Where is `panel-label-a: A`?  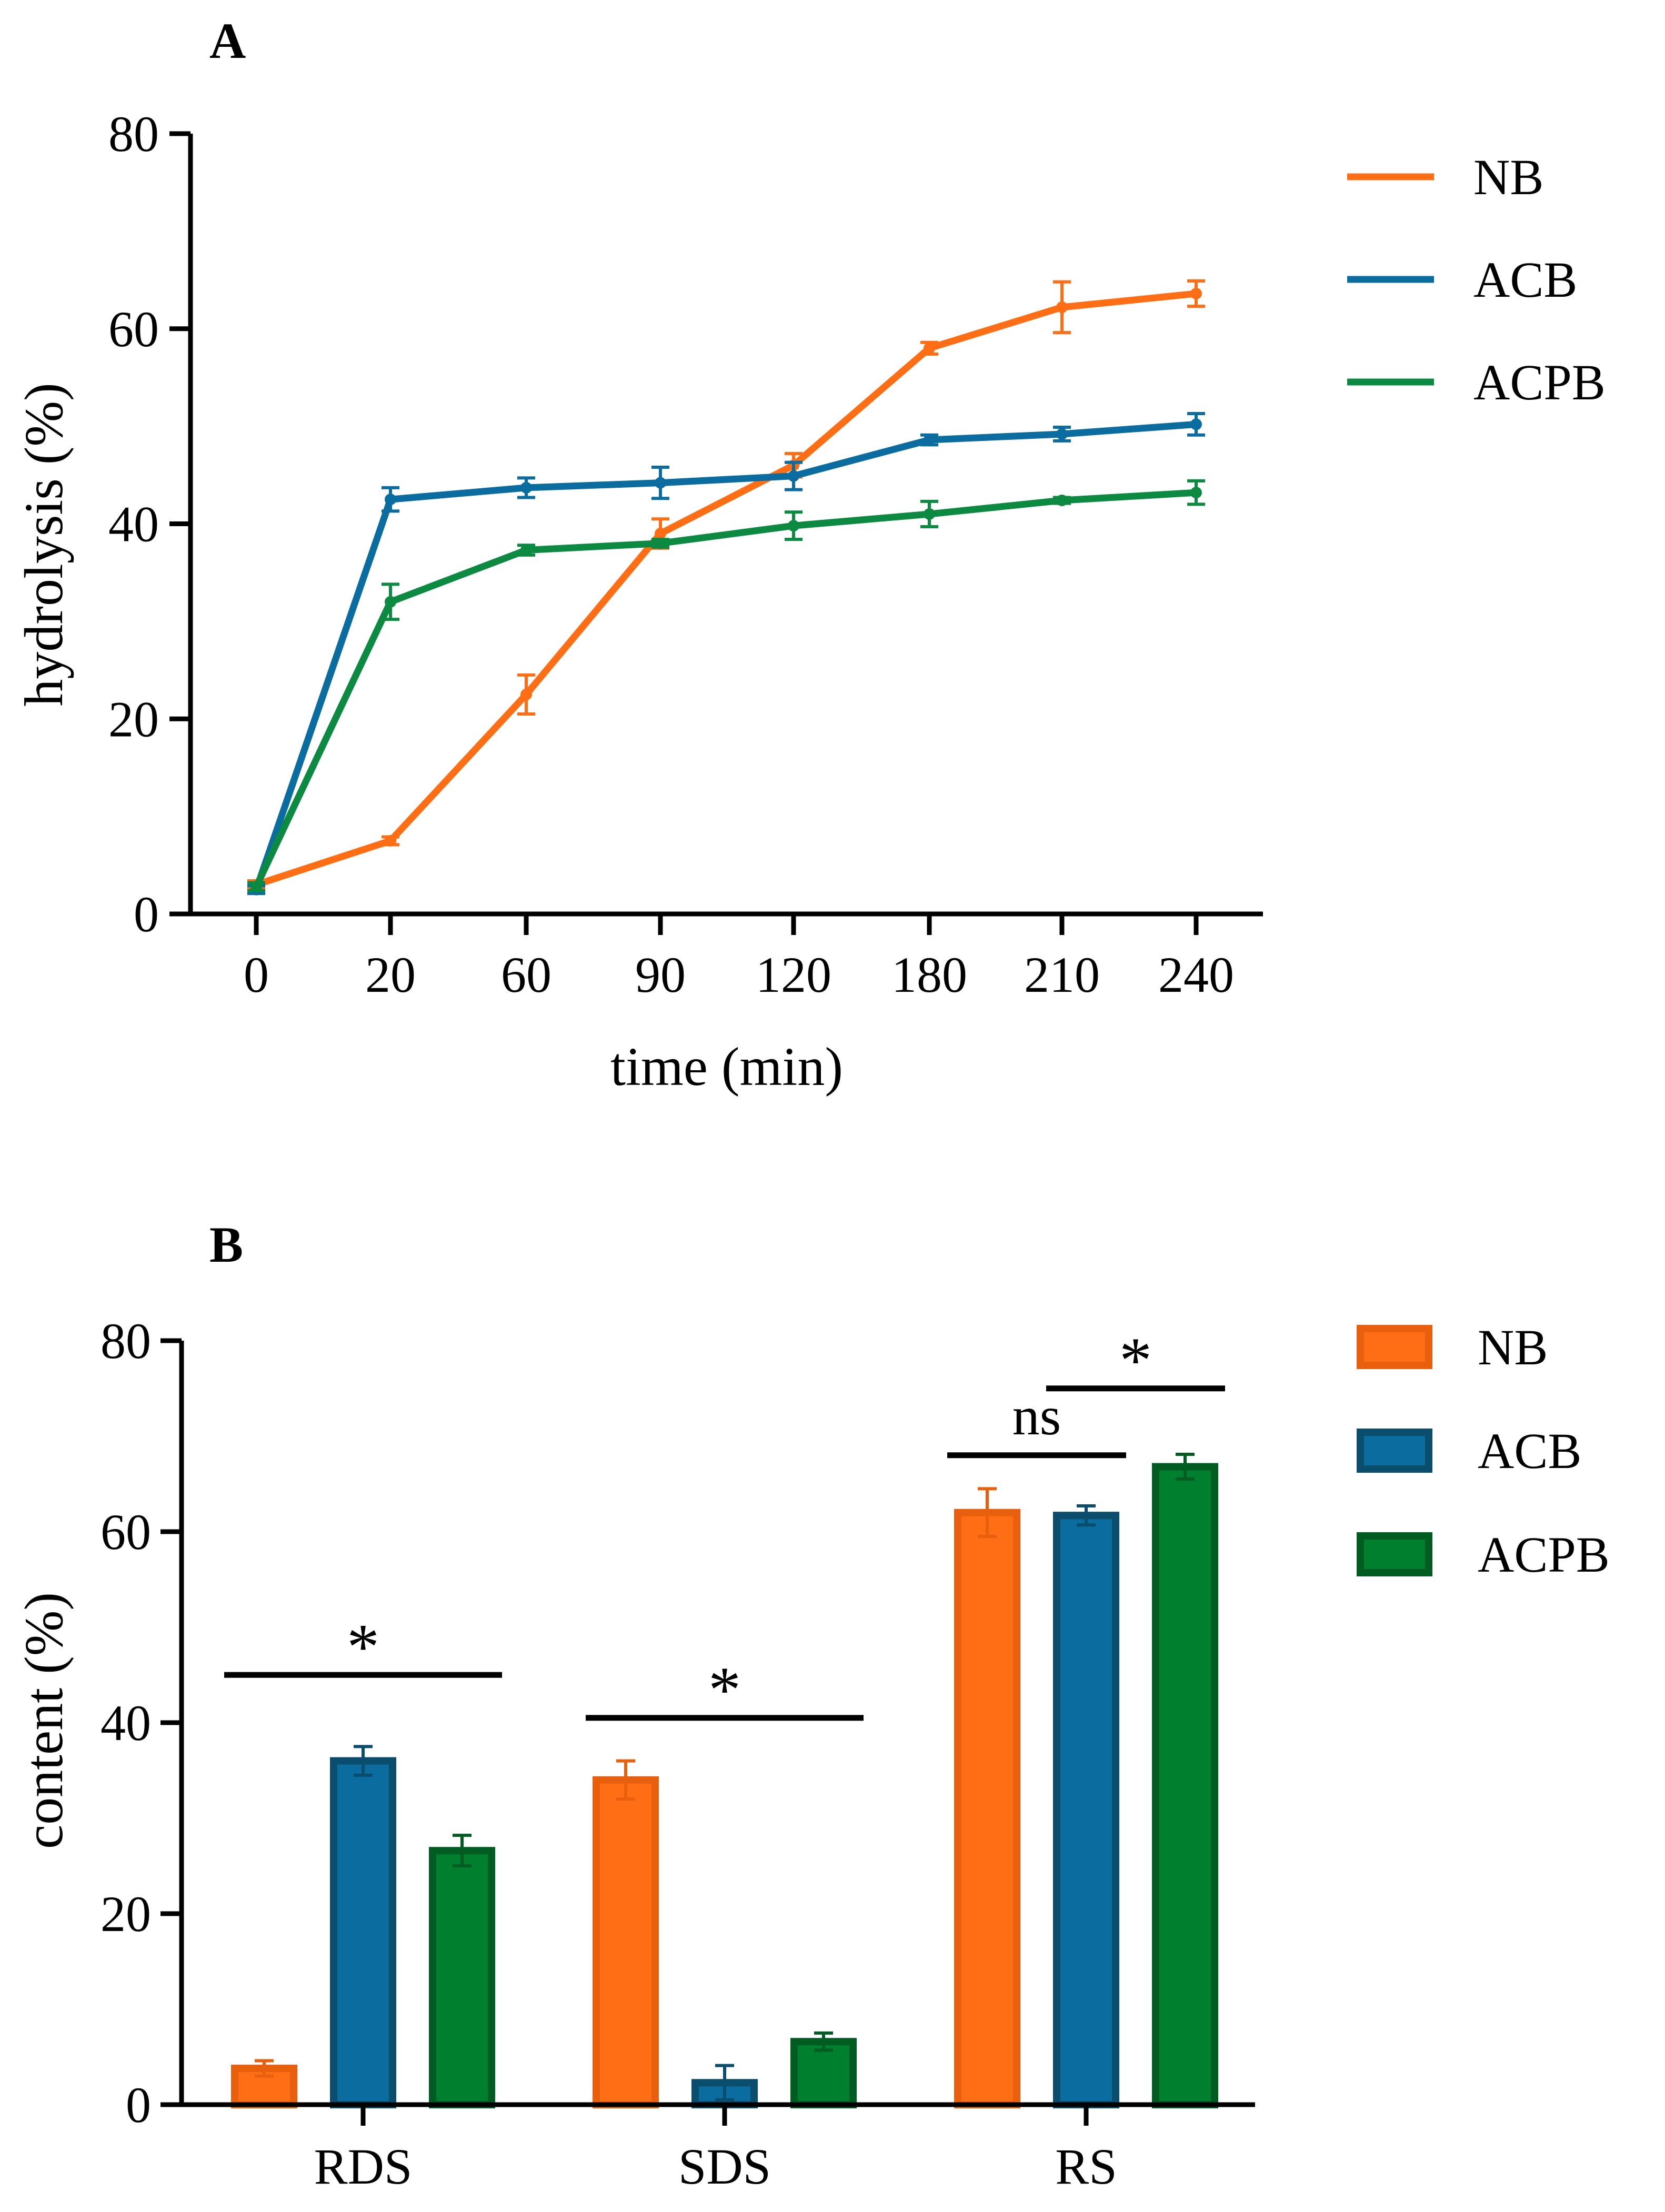
panel-label-a: A is located at coordinates (227, 41).